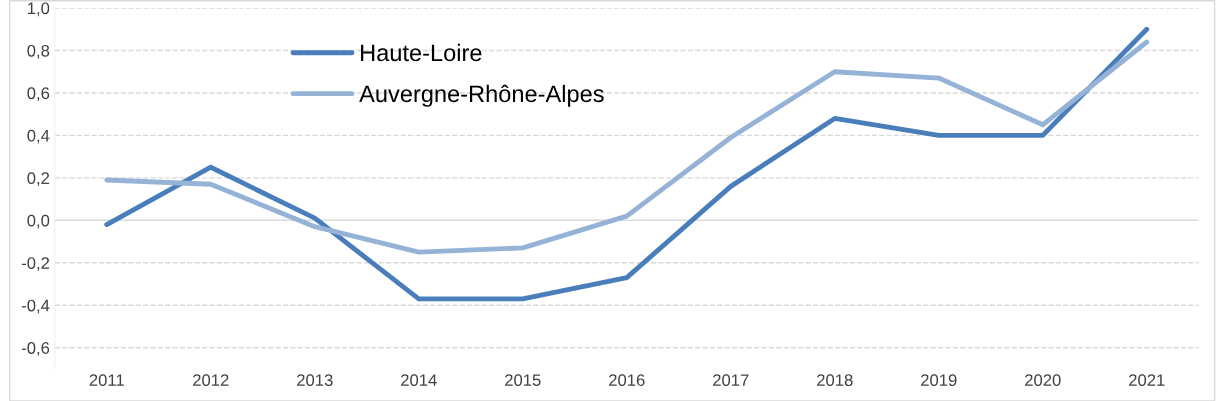  Describe the element at coordinates (106, 380) in the screenshot. I see `x-tick-label: 2011` at that location.